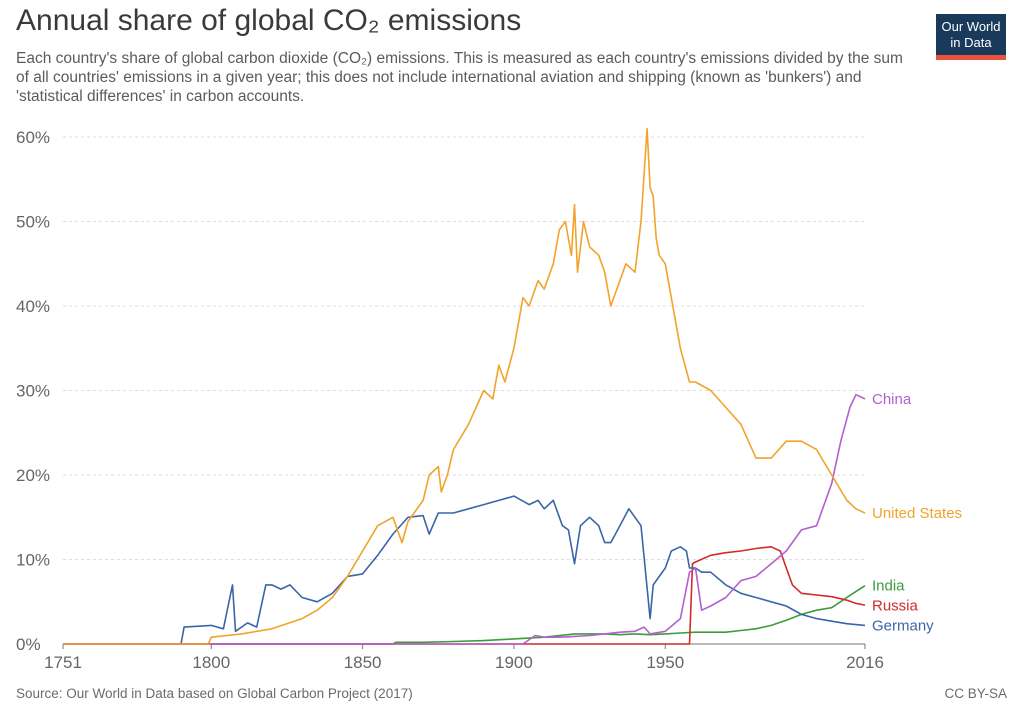  What do you see at coordinates (865, 662) in the screenshot?
I see `x-tick-label: 2016` at bounding box center [865, 662].